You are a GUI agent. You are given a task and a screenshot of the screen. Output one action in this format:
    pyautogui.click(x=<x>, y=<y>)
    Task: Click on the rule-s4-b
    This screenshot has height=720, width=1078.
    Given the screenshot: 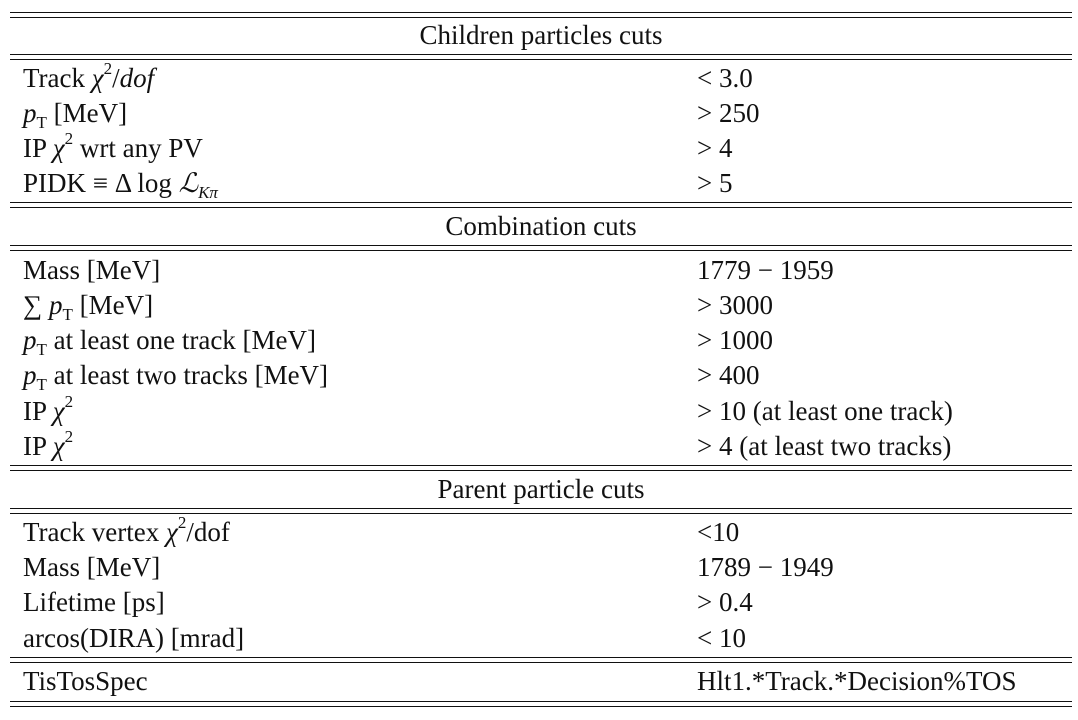 What is the action you would take?
    pyautogui.click(x=541, y=662)
    